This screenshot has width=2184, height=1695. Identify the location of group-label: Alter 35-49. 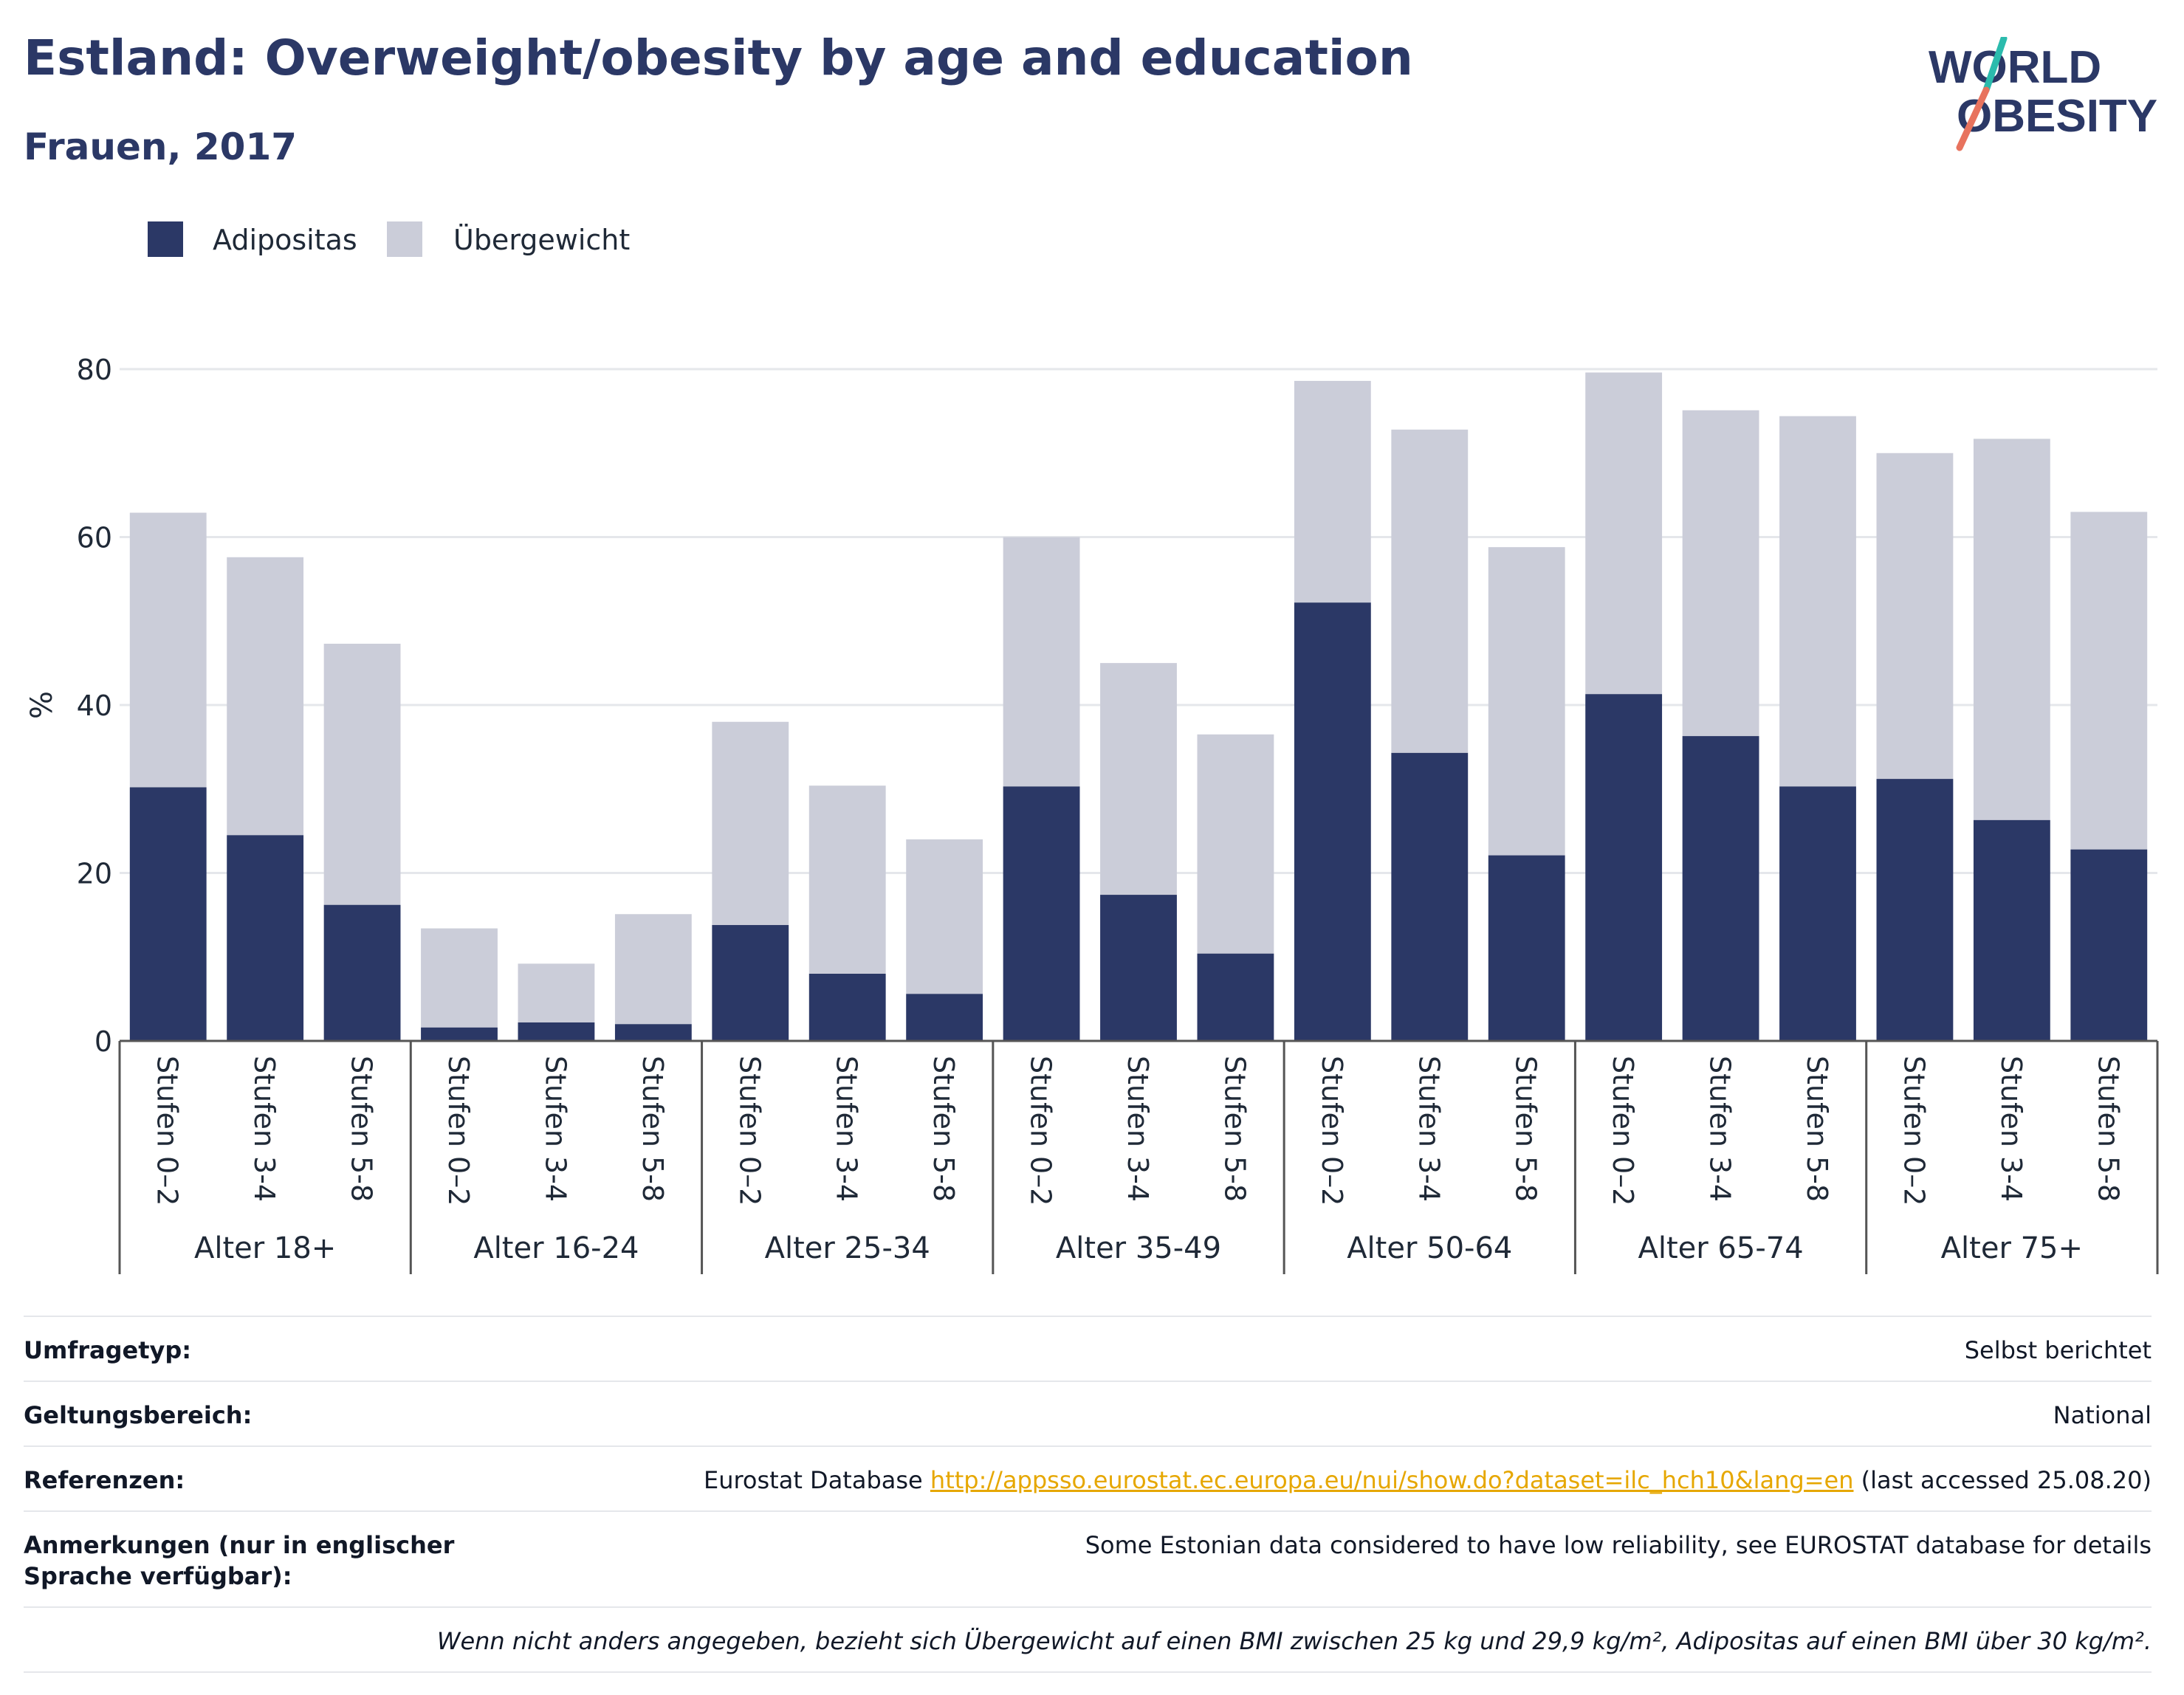
(1139, 1248).